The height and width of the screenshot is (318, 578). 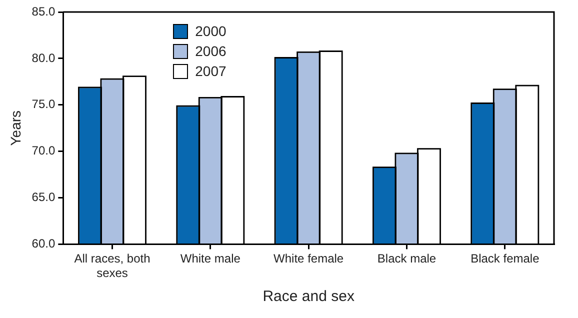 What do you see at coordinates (308, 297) in the screenshot?
I see `x-axis-title: Race and sex` at bounding box center [308, 297].